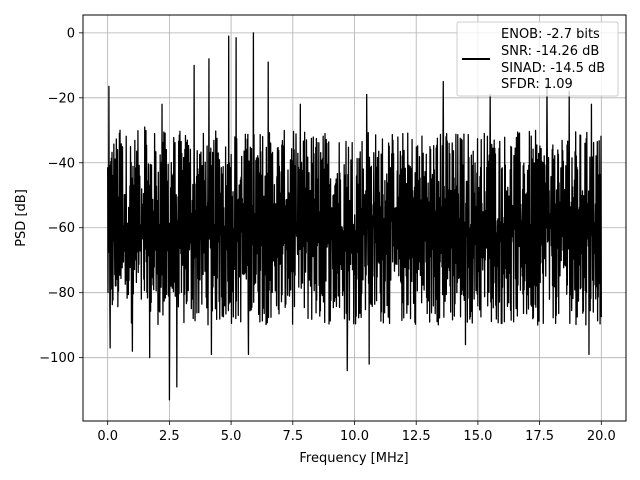 Image resolution: width=640 pixels, height=480 pixels. I want to click on y-tick-label: −80, so click(61, 293).